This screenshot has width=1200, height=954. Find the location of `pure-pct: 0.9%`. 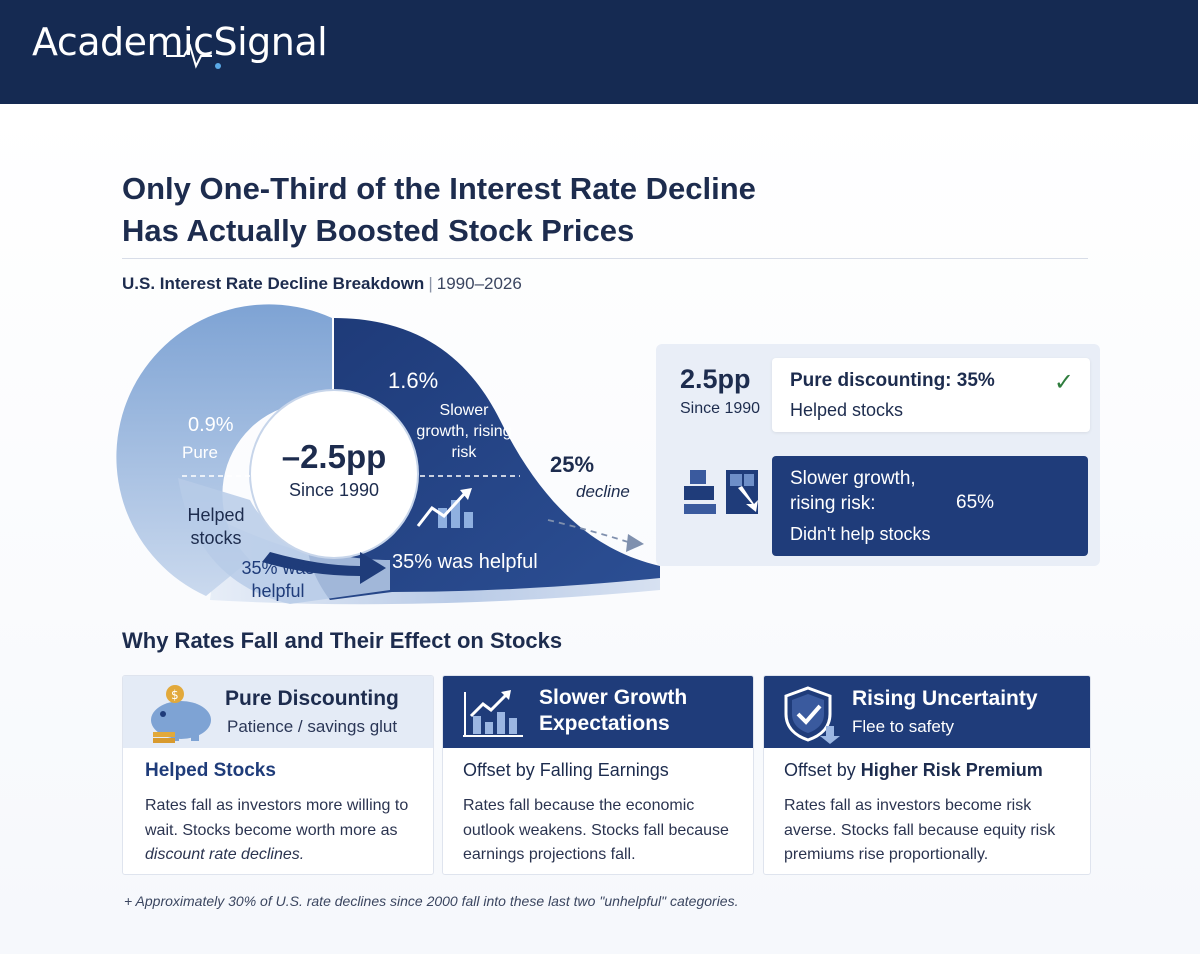

pure-pct: 0.9% is located at coordinates (211, 425).